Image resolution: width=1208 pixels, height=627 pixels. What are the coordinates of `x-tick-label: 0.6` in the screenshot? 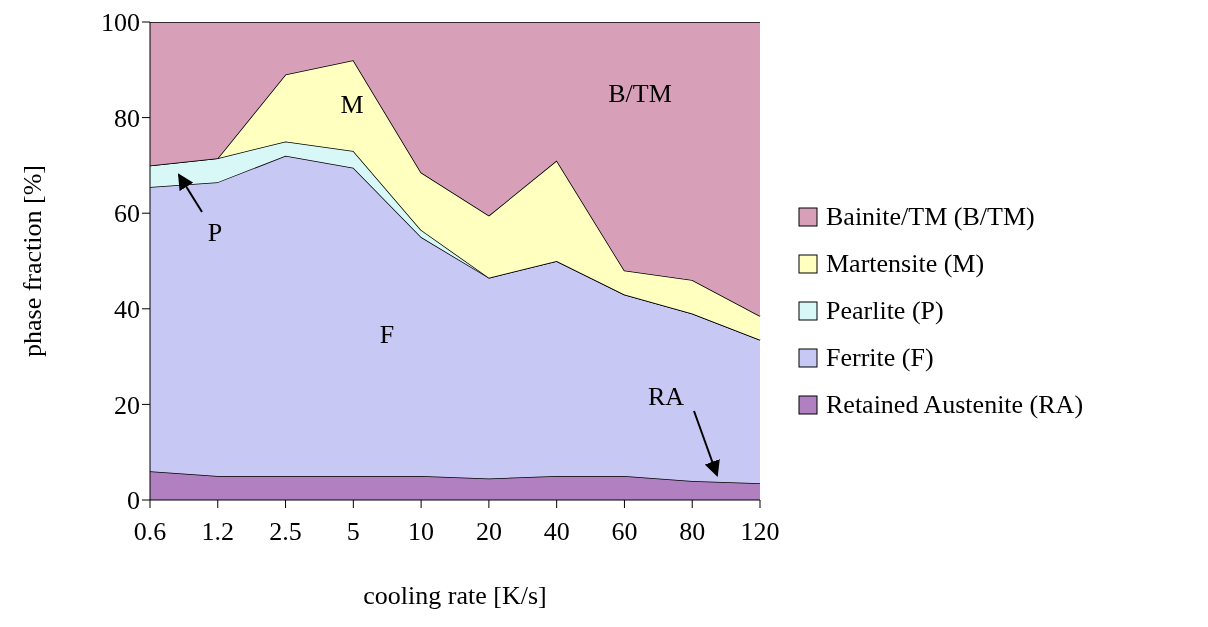 It's located at (150, 532).